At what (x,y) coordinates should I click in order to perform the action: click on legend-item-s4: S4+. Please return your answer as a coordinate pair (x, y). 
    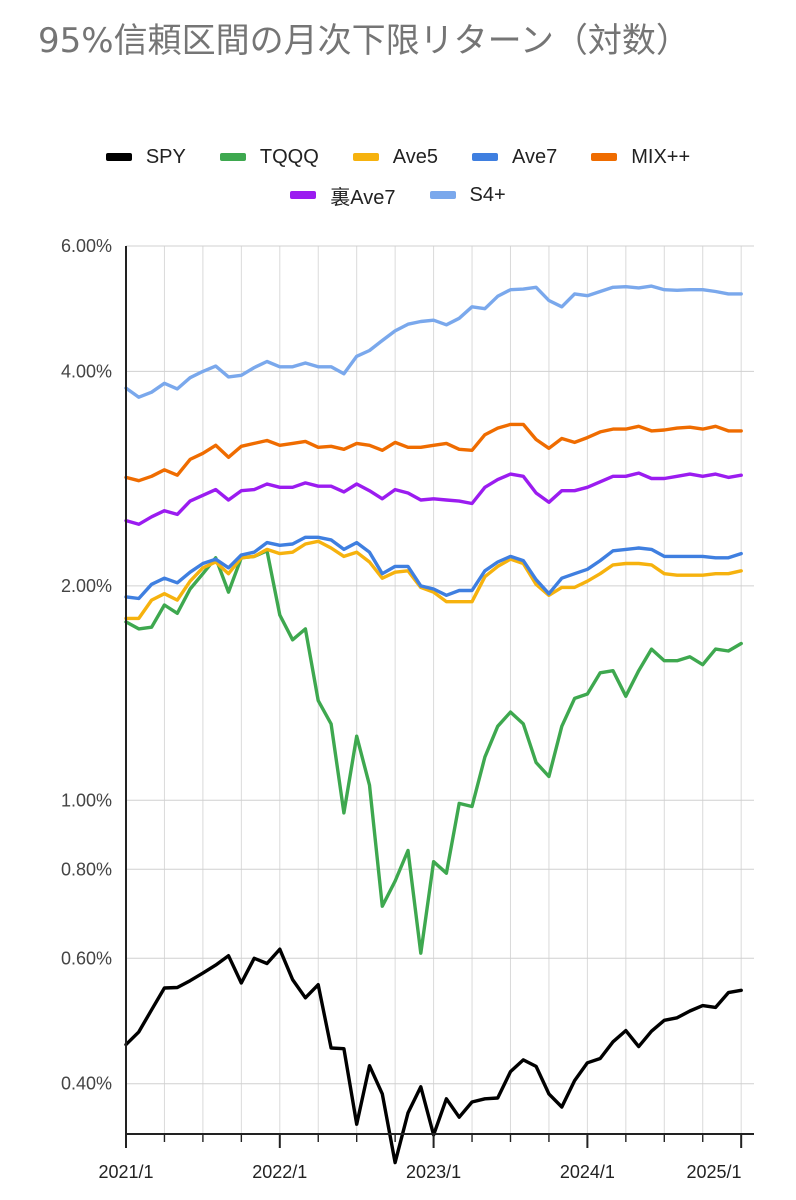
    Looking at the image, I should click on (467, 195).